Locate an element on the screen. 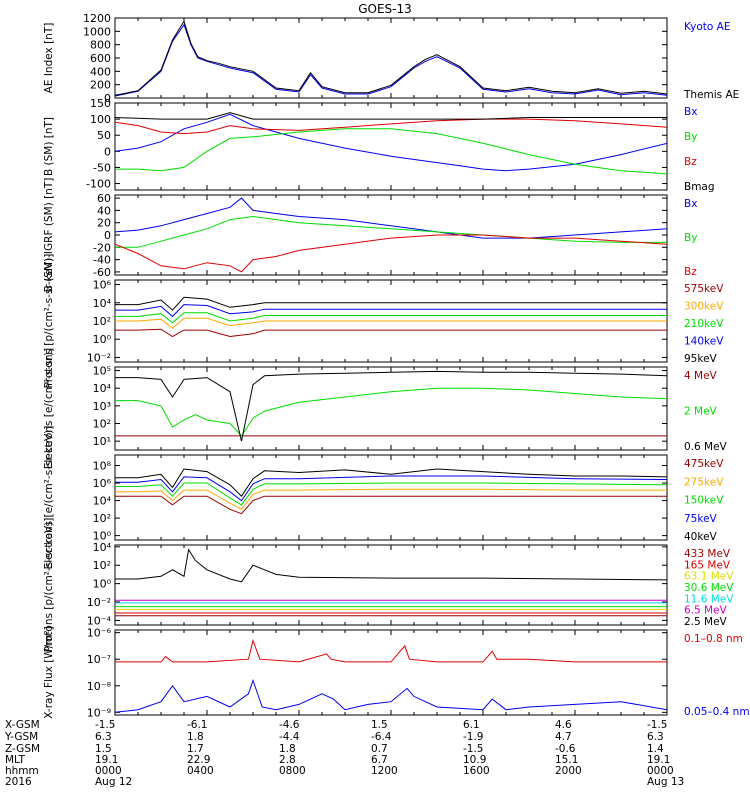  y-tick-label: 10¹ is located at coordinates (102, 441).